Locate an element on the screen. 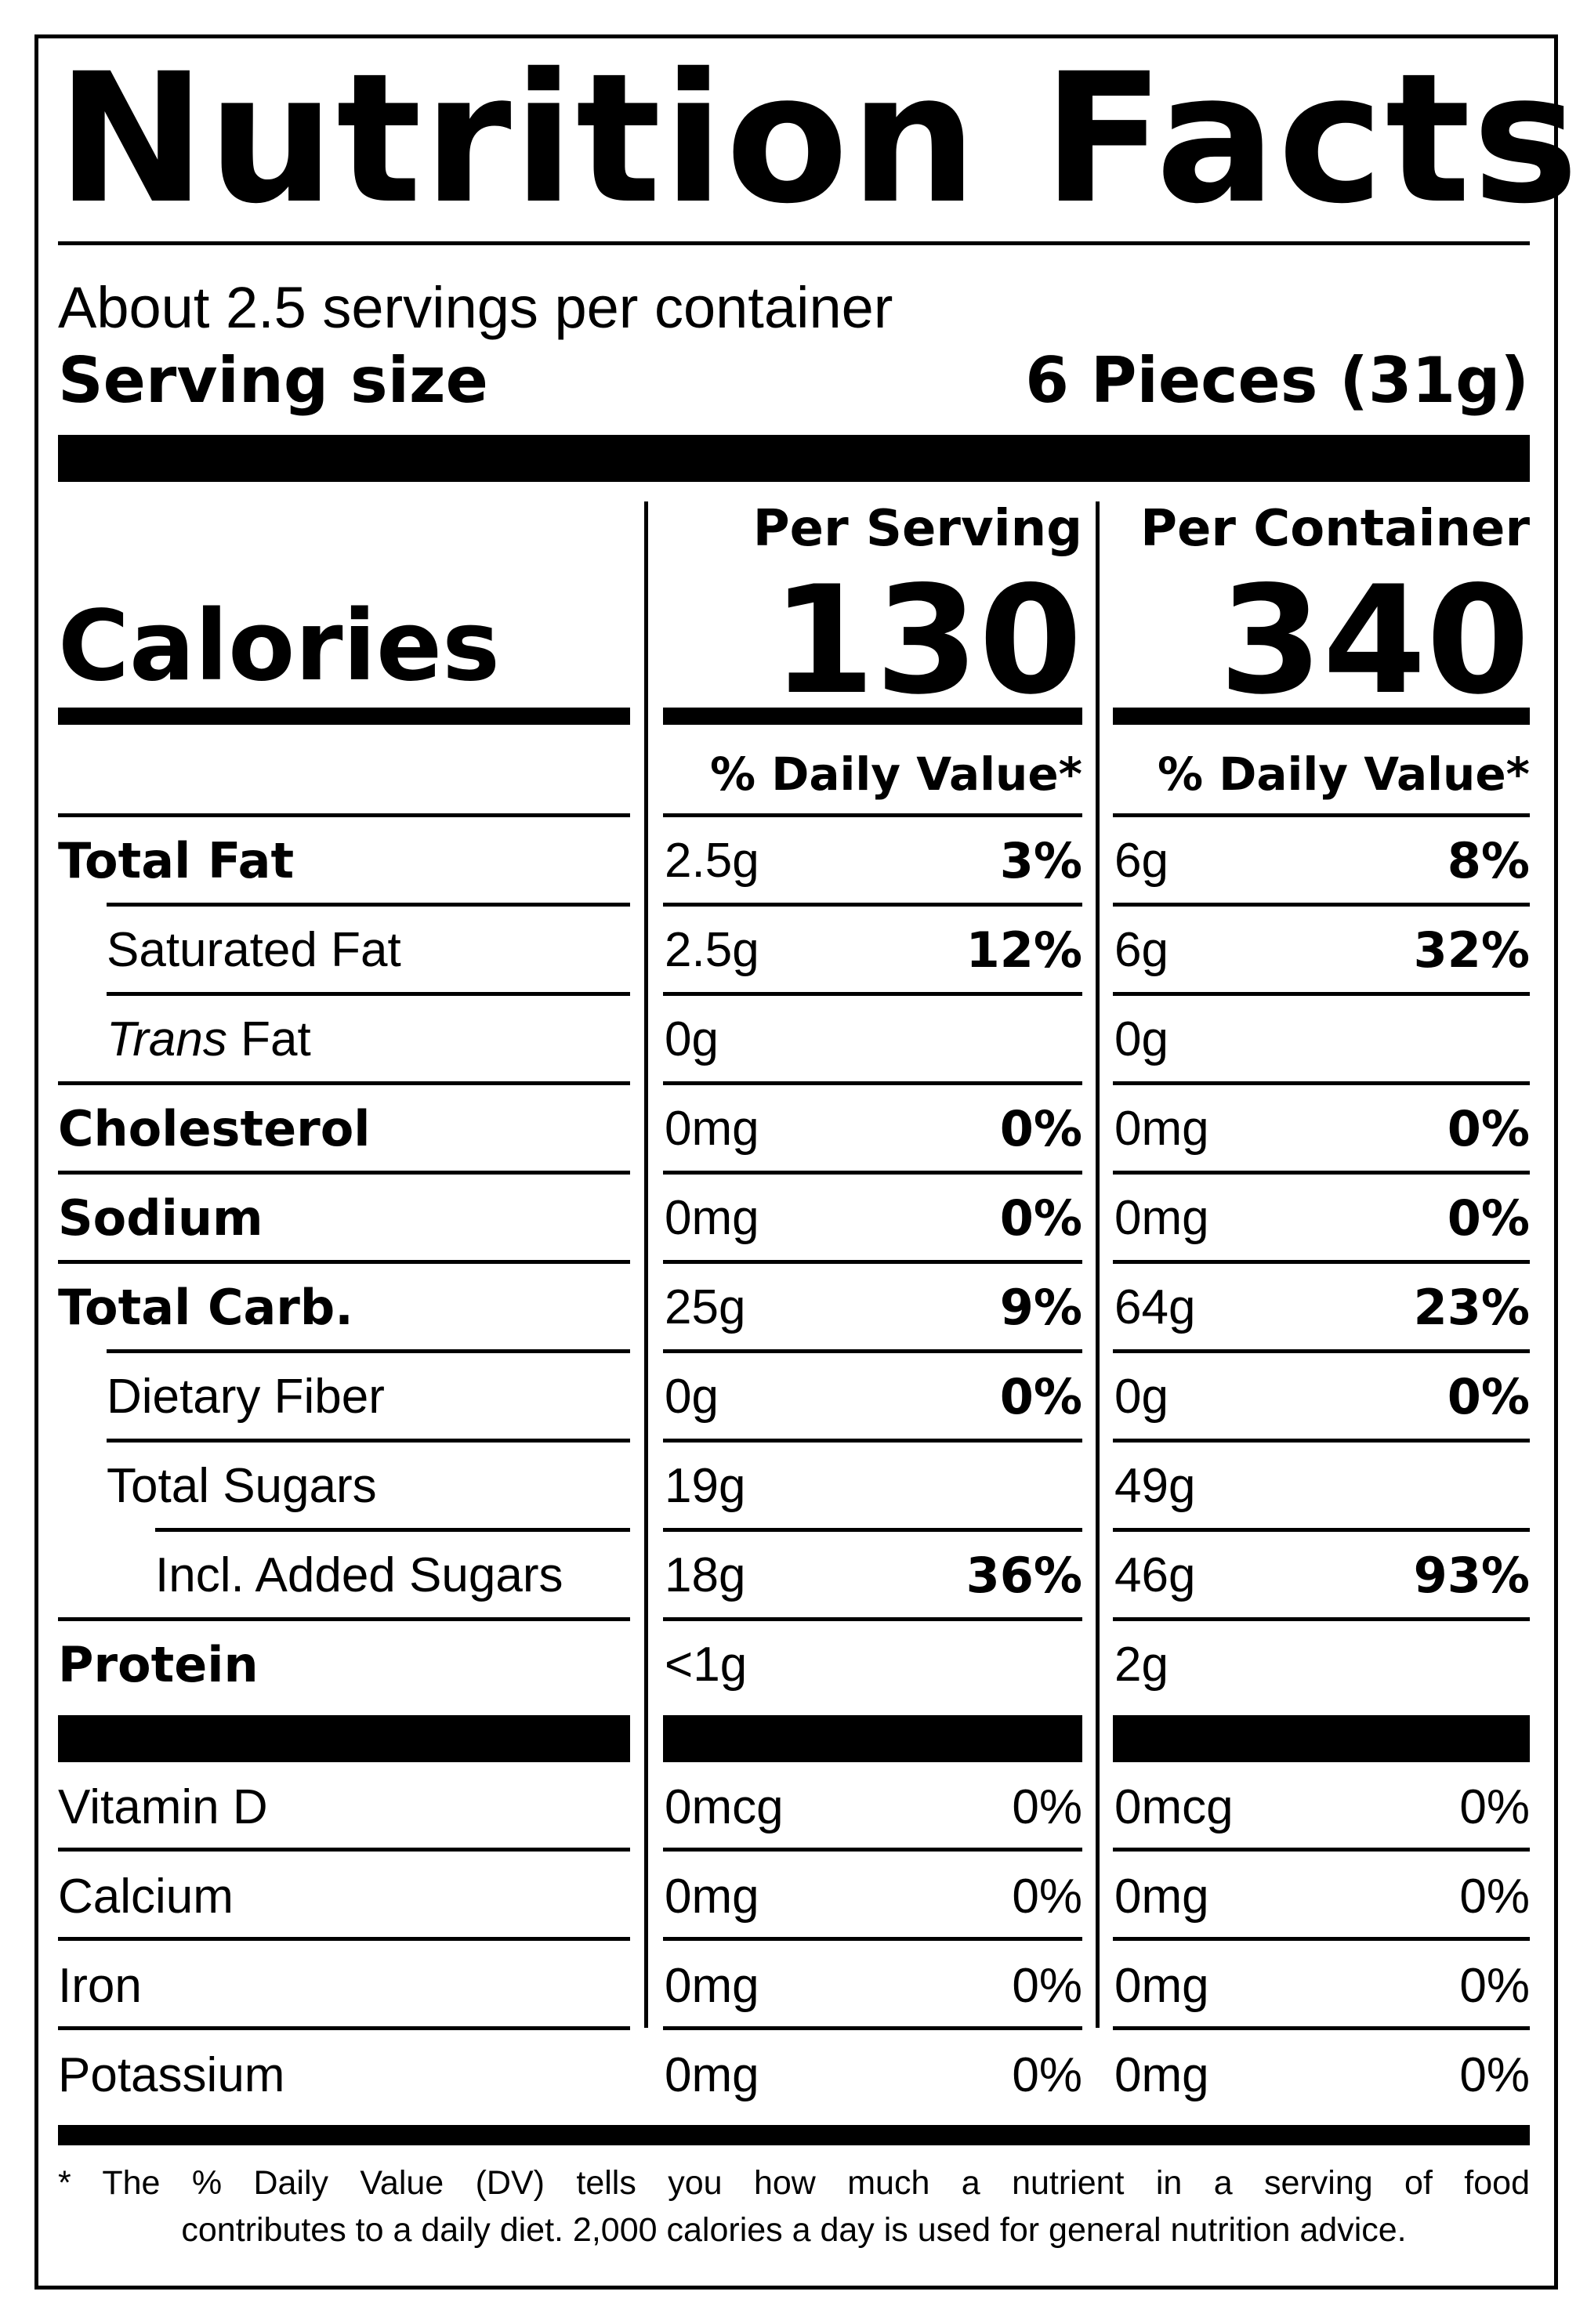 The image size is (1587, 2324). calories-bar-serving is located at coordinates (872, 716).